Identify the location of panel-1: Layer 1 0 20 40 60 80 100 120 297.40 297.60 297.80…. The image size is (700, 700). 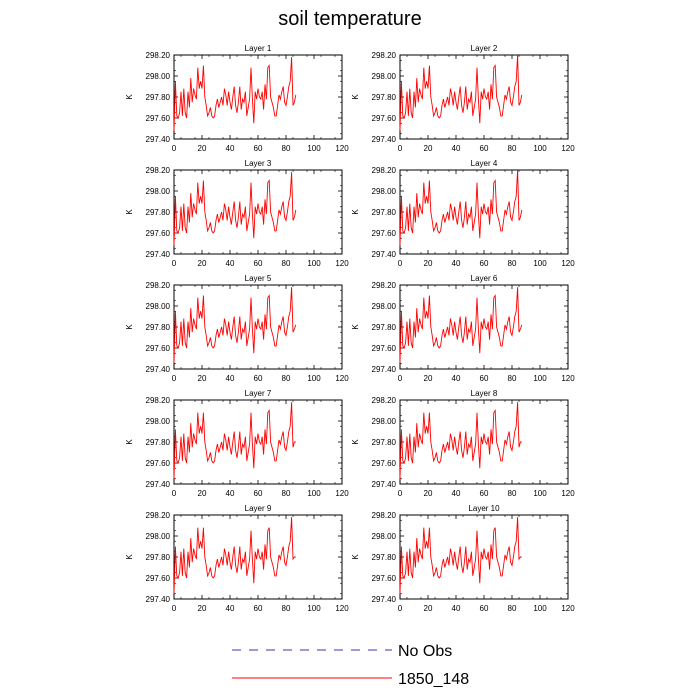
(237, 98).